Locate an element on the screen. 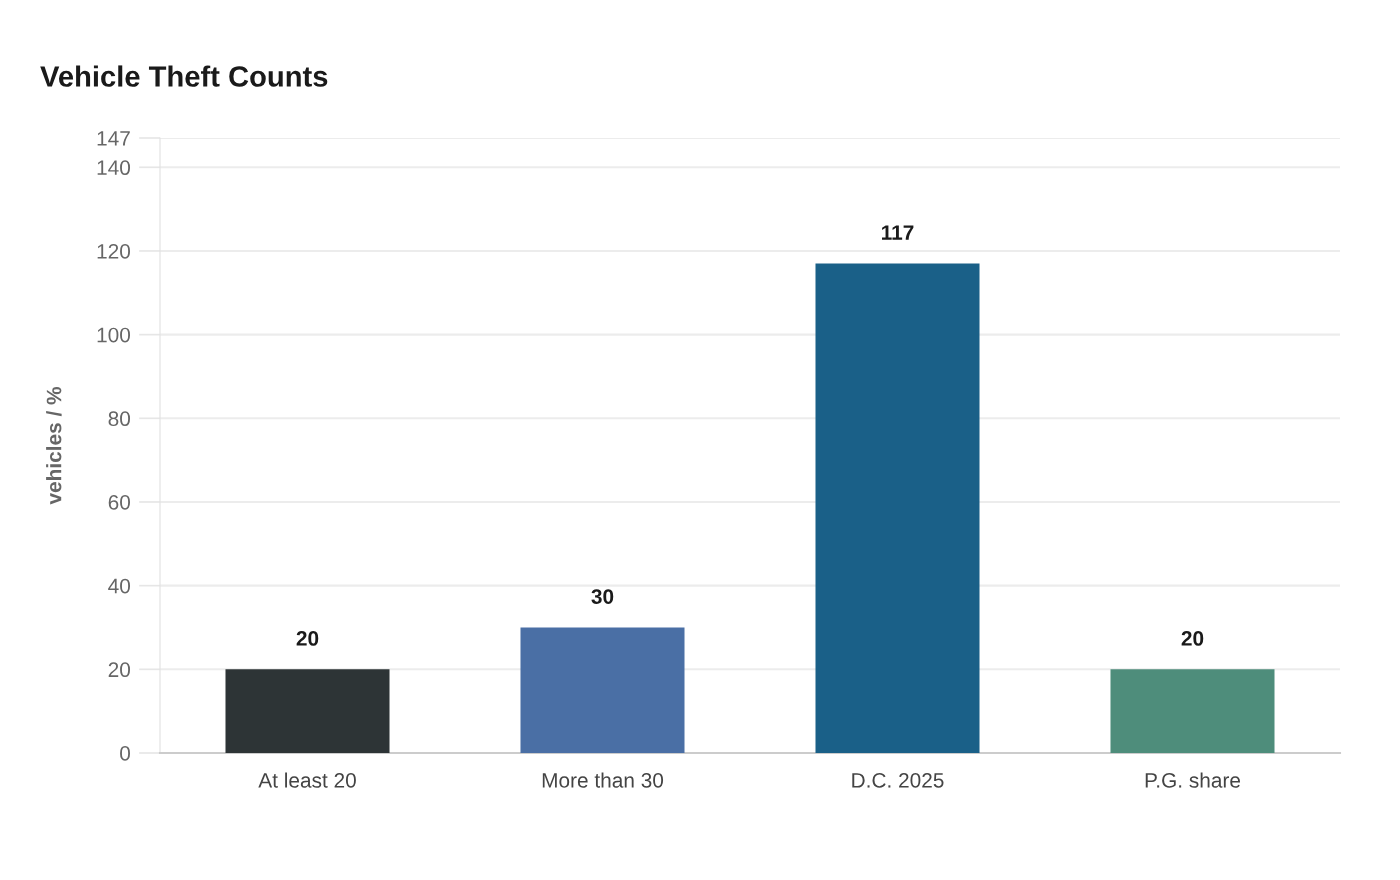 The height and width of the screenshot is (880, 1400). y-tick-label: 0 is located at coordinates (125, 753).